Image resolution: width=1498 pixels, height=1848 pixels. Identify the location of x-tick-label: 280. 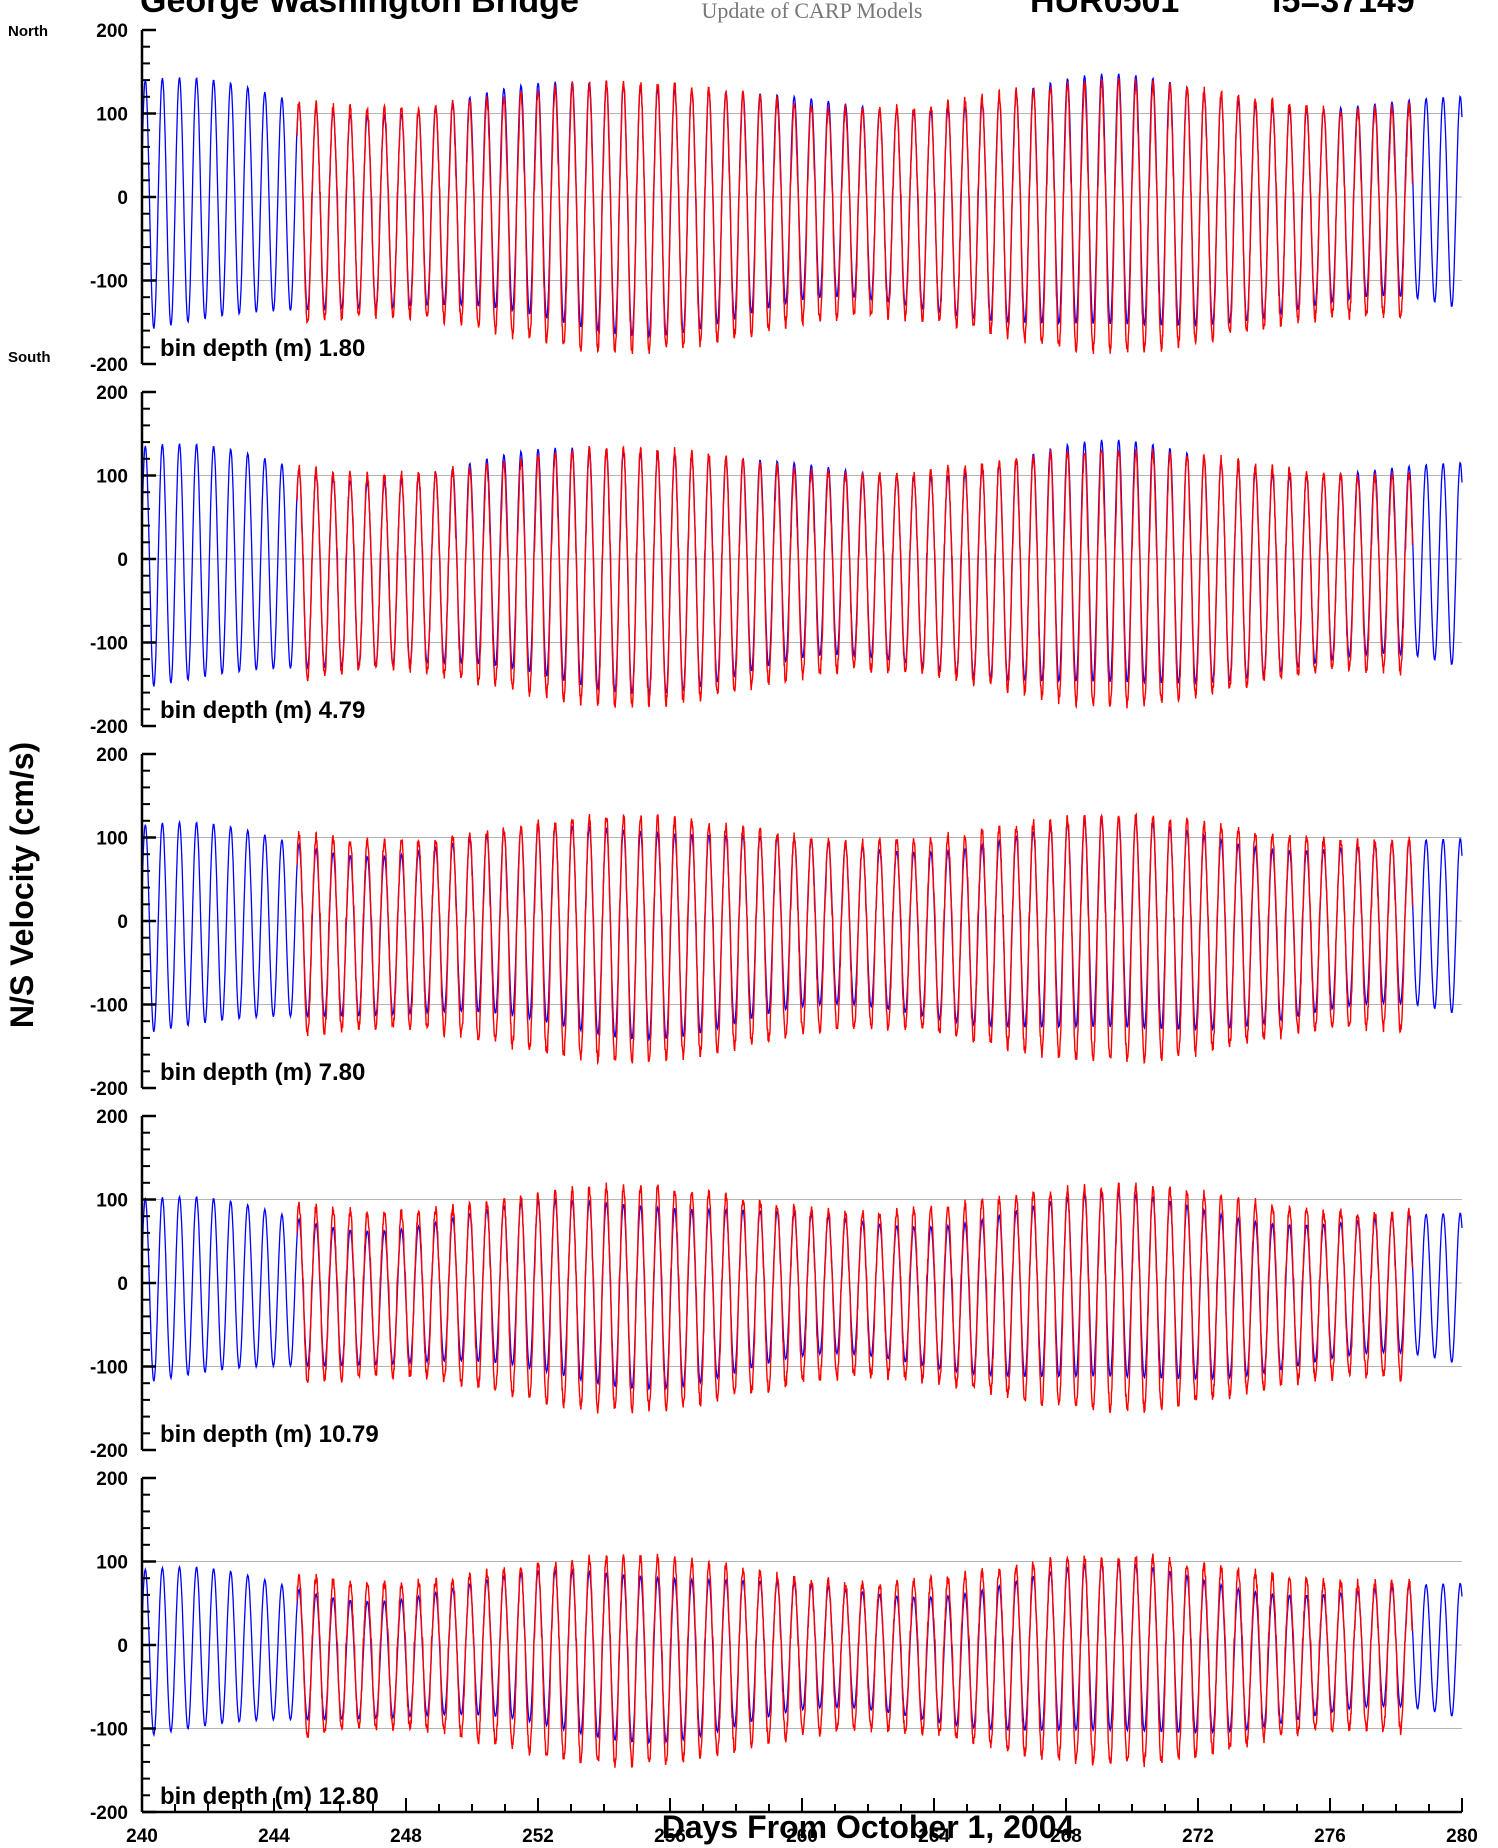
(1462, 1836).